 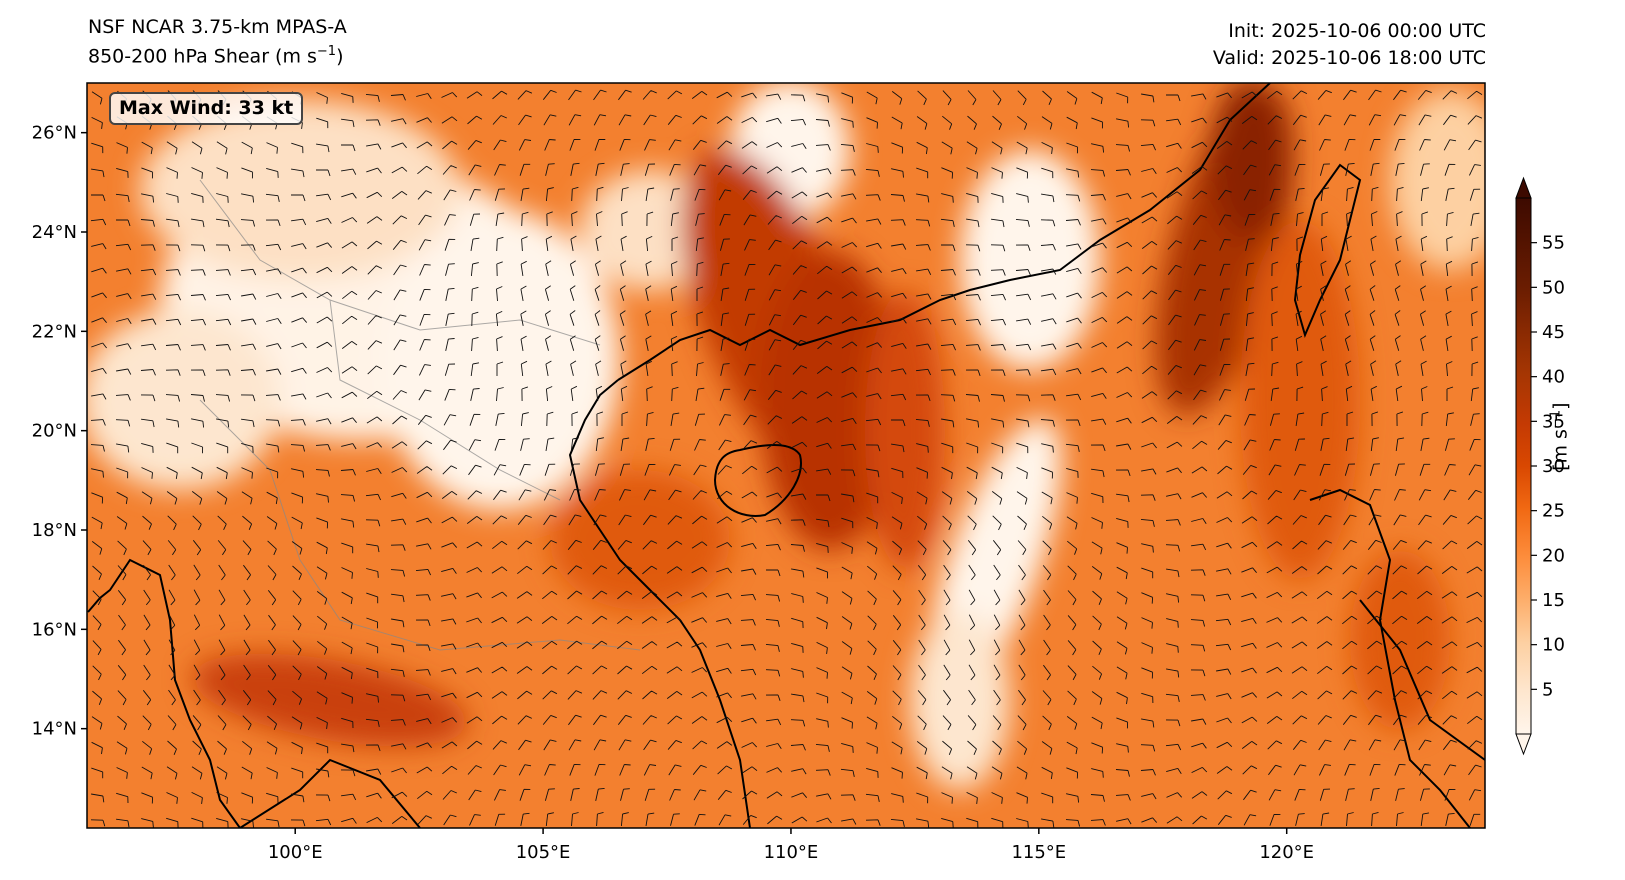 What do you see at coordinates (326, 51) in the screenshot?
I see `field-title-sup: −1` at bounding box center [326, 51].